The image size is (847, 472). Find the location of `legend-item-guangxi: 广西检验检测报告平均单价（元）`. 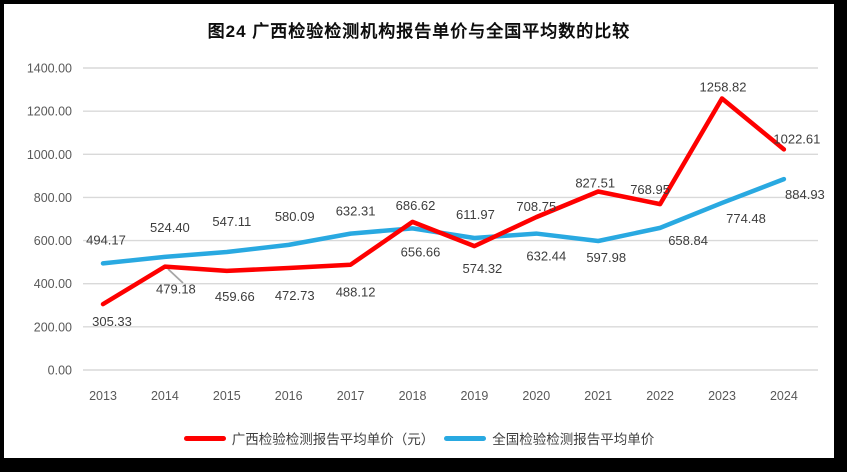

legend-item-guangxi: 广西检验检测报告平均单价（元） is located at coordinates (309, 438).